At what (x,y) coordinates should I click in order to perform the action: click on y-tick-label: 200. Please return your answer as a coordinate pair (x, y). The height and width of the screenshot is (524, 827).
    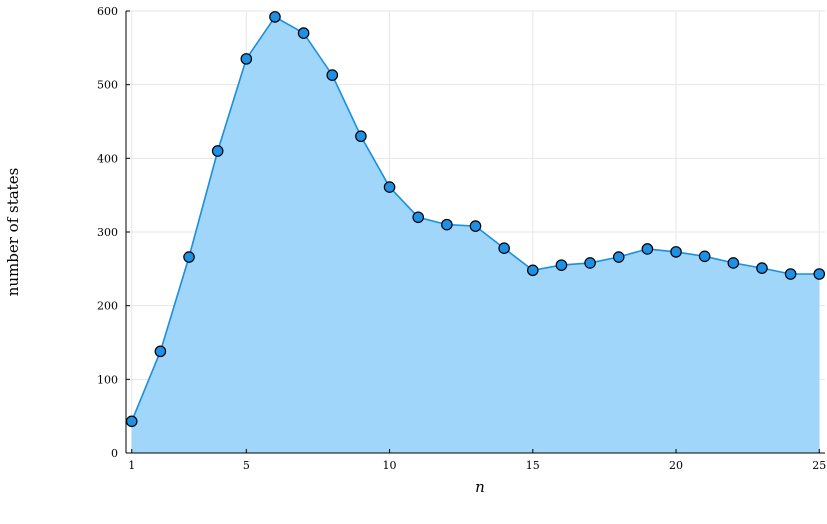
    Looking at the image, I should click on (107, 306).